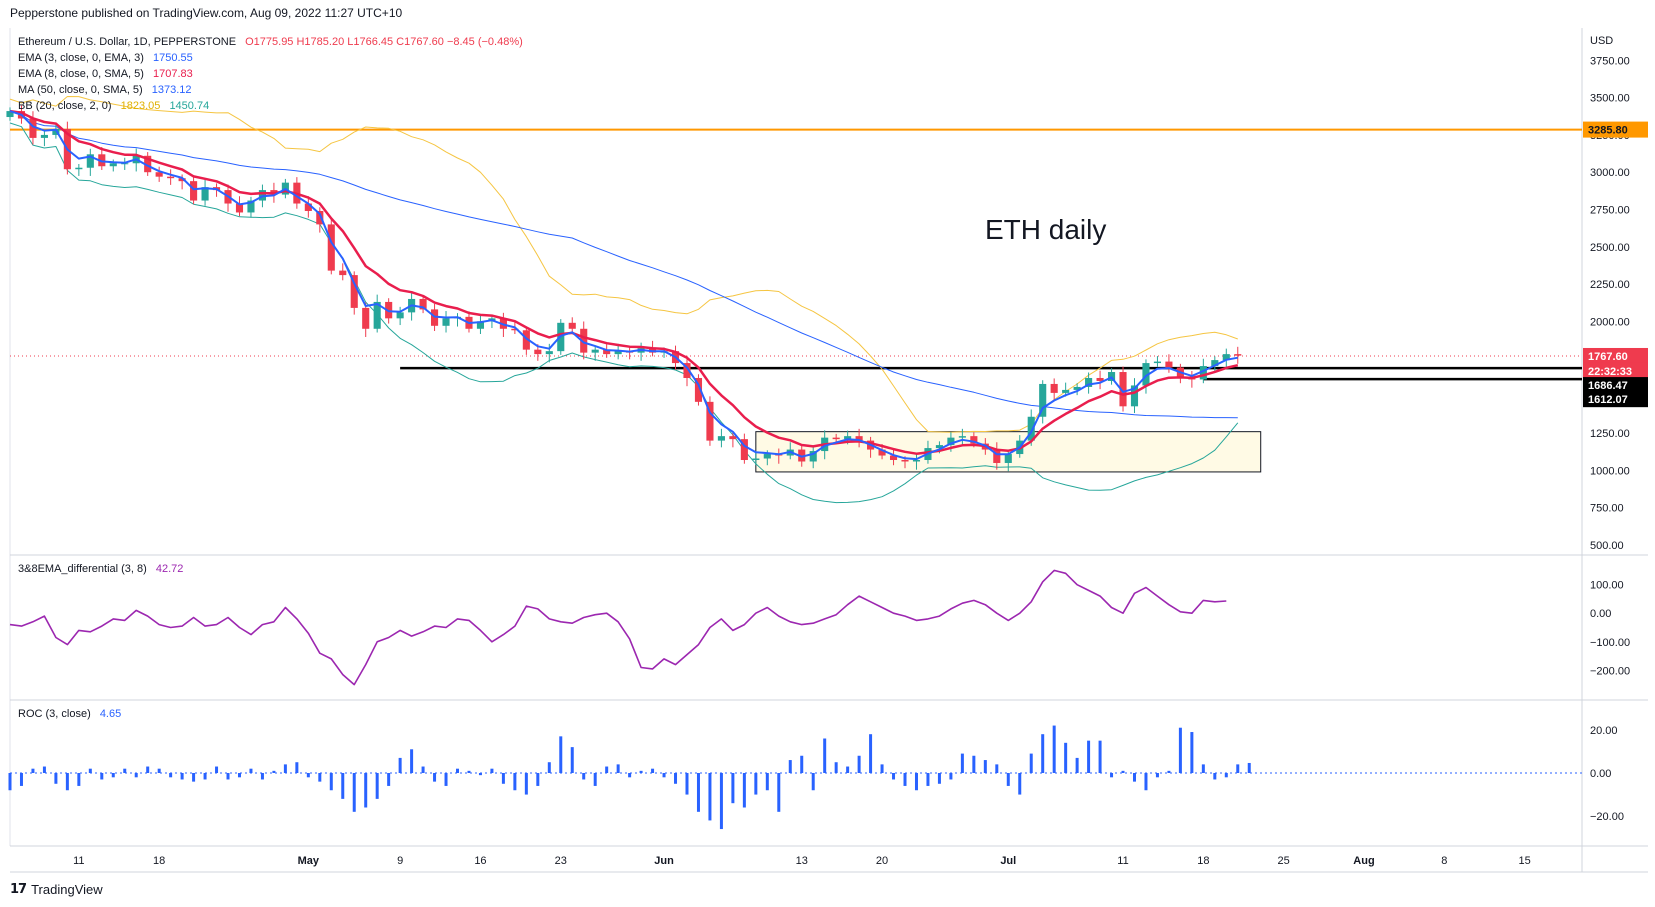  Describe the element at coordinates (664, 861) in the screenshot. I see `time-tick-label: Jun` at that location.